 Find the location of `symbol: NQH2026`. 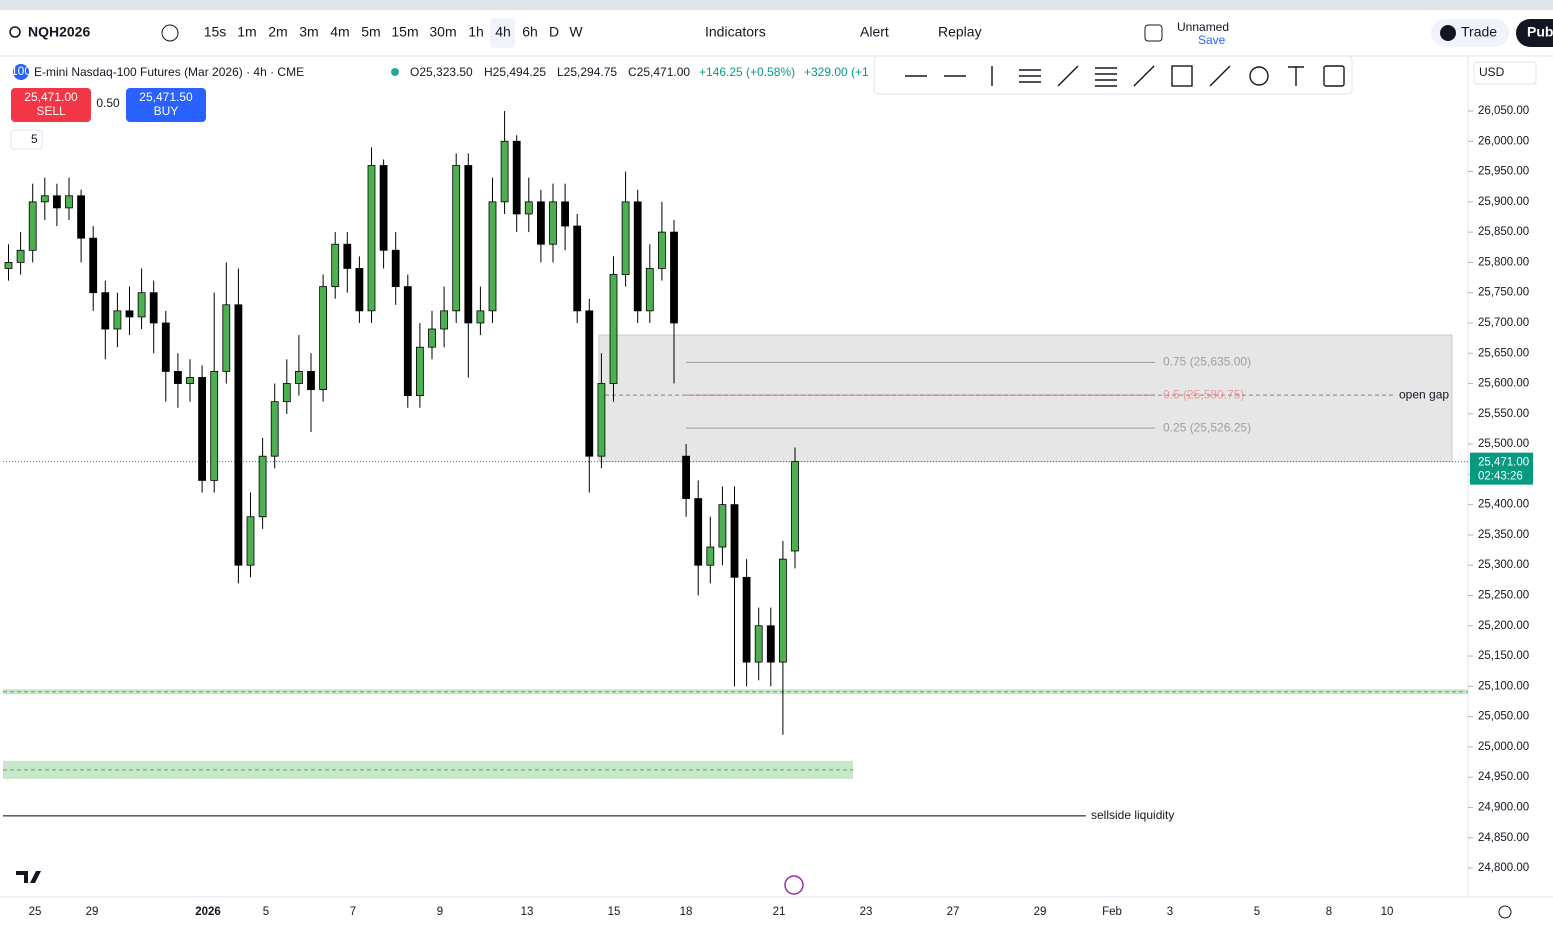

symbol: NQH2026 is located at coordinates (59, 32).